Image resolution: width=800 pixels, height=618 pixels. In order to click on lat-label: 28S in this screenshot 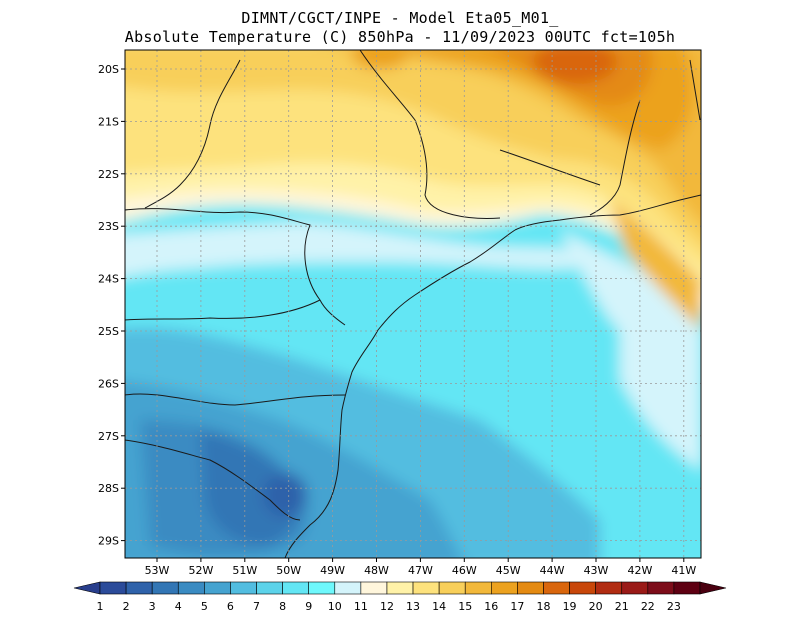, I will do `click(108, 488)`.